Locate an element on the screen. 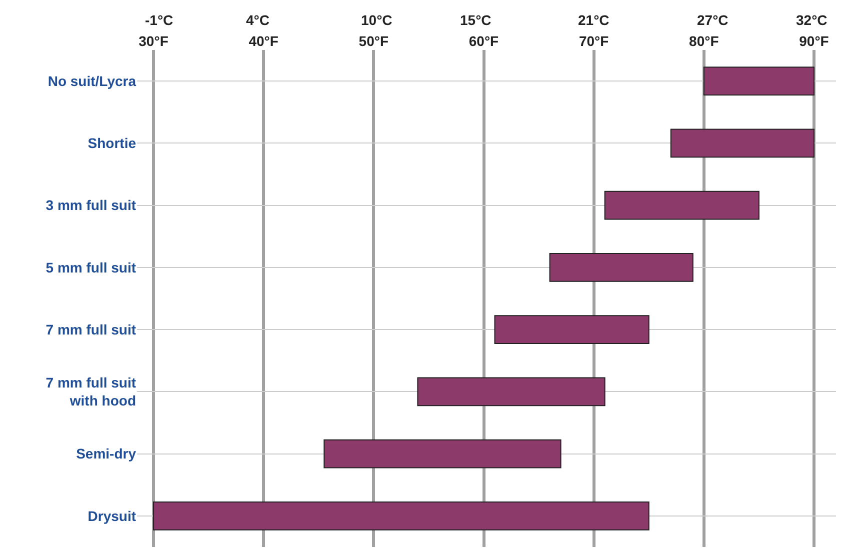 This screenshot has height=552, width=843. y-tick-label: No suit/Lycra is located at coordinates (92, 80).